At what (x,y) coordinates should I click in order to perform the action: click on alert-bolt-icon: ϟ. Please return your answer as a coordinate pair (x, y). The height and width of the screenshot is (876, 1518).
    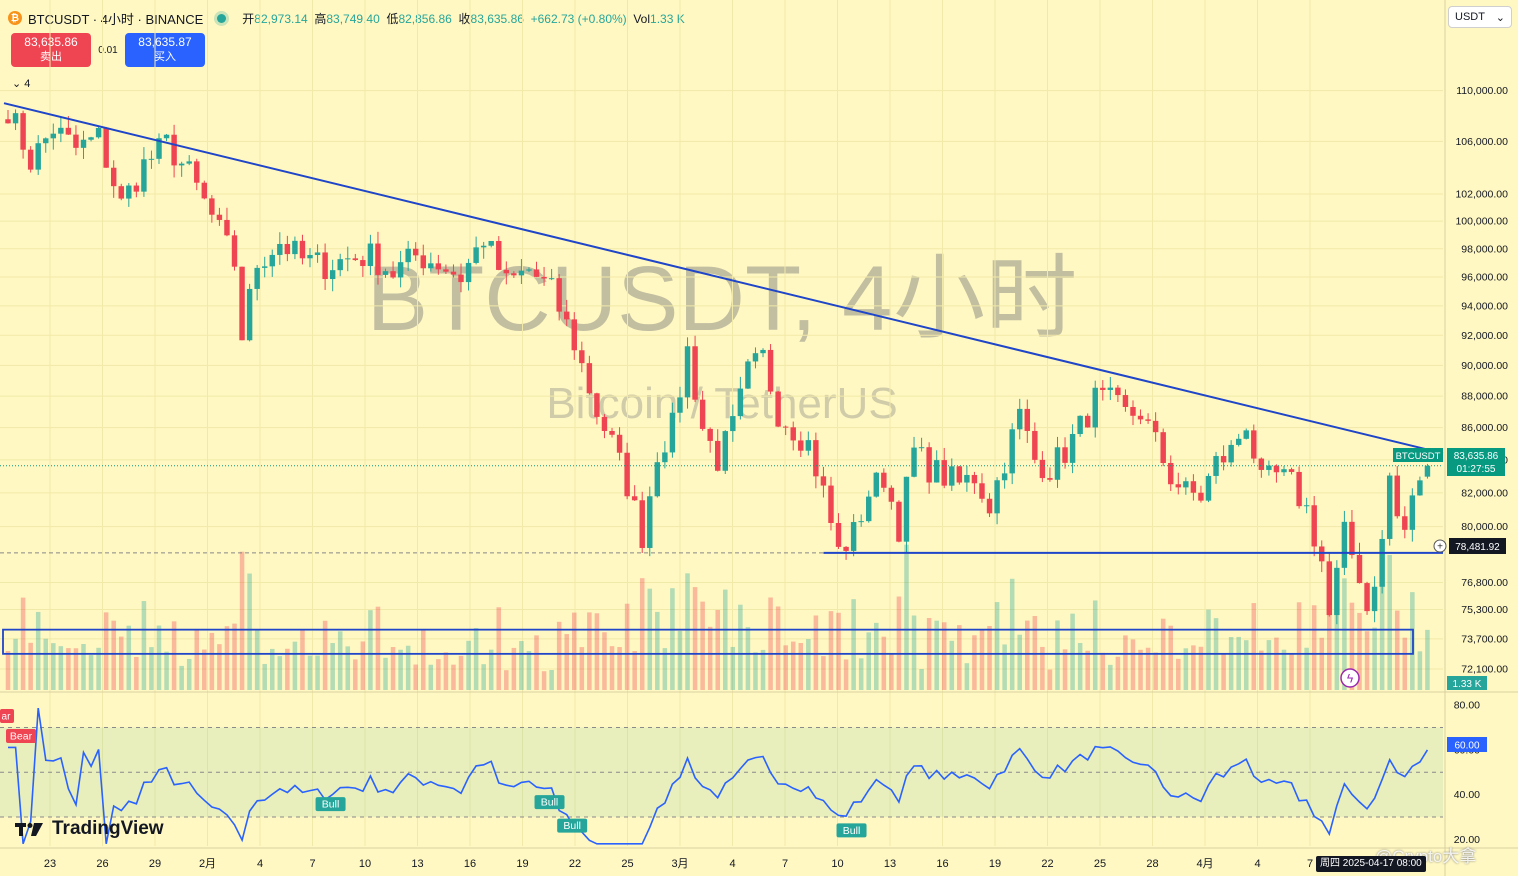
    Looking at the image, I should click on (1350, 678).